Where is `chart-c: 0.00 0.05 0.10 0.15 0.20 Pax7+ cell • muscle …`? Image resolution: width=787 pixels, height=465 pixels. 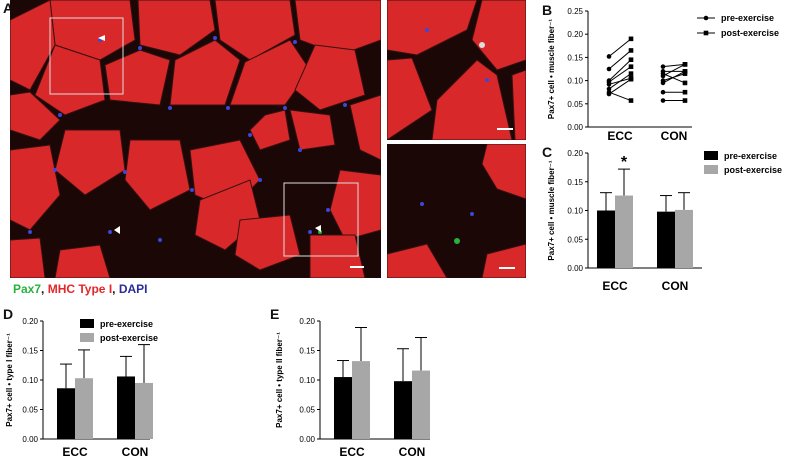
chart-c: 0.00 0.05 0.10 0.15 0.20 Pax7+ cell • muscle … is located at coordinates (664, 222).